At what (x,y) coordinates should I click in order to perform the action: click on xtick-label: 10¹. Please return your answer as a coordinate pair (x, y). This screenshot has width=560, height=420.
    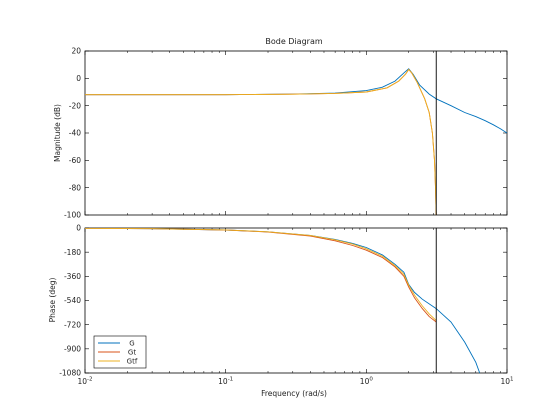
    Looking at the image, I should click on (506, 382).